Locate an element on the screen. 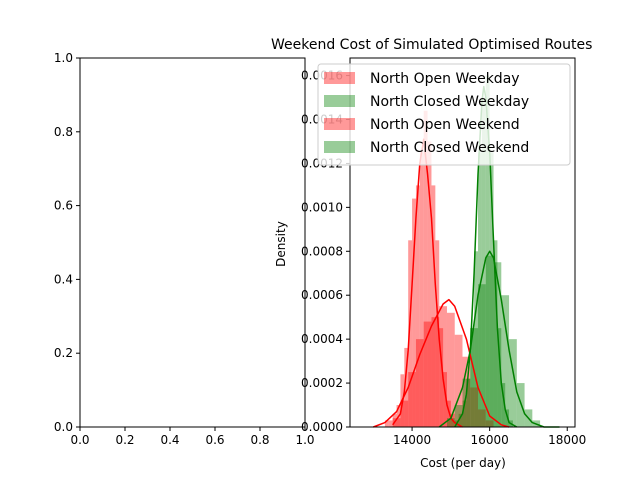 This screenshot has height=480, width=640. left-x-tick-label: 0.2 is located at coordinates (124, 440).